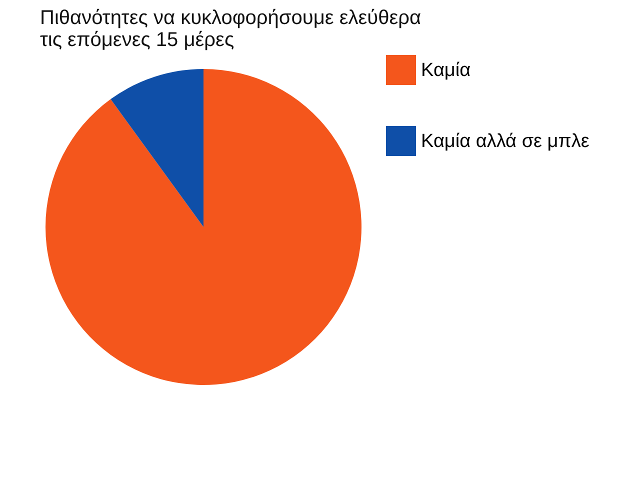  I want to click on legend-label: Καμία αλλά σε μπλε, so click(505, 141).